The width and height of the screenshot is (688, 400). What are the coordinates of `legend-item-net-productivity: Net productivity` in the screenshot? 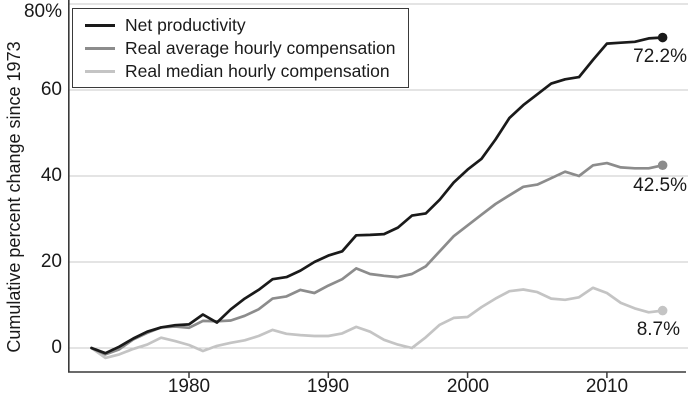 It's located at (240, 25).